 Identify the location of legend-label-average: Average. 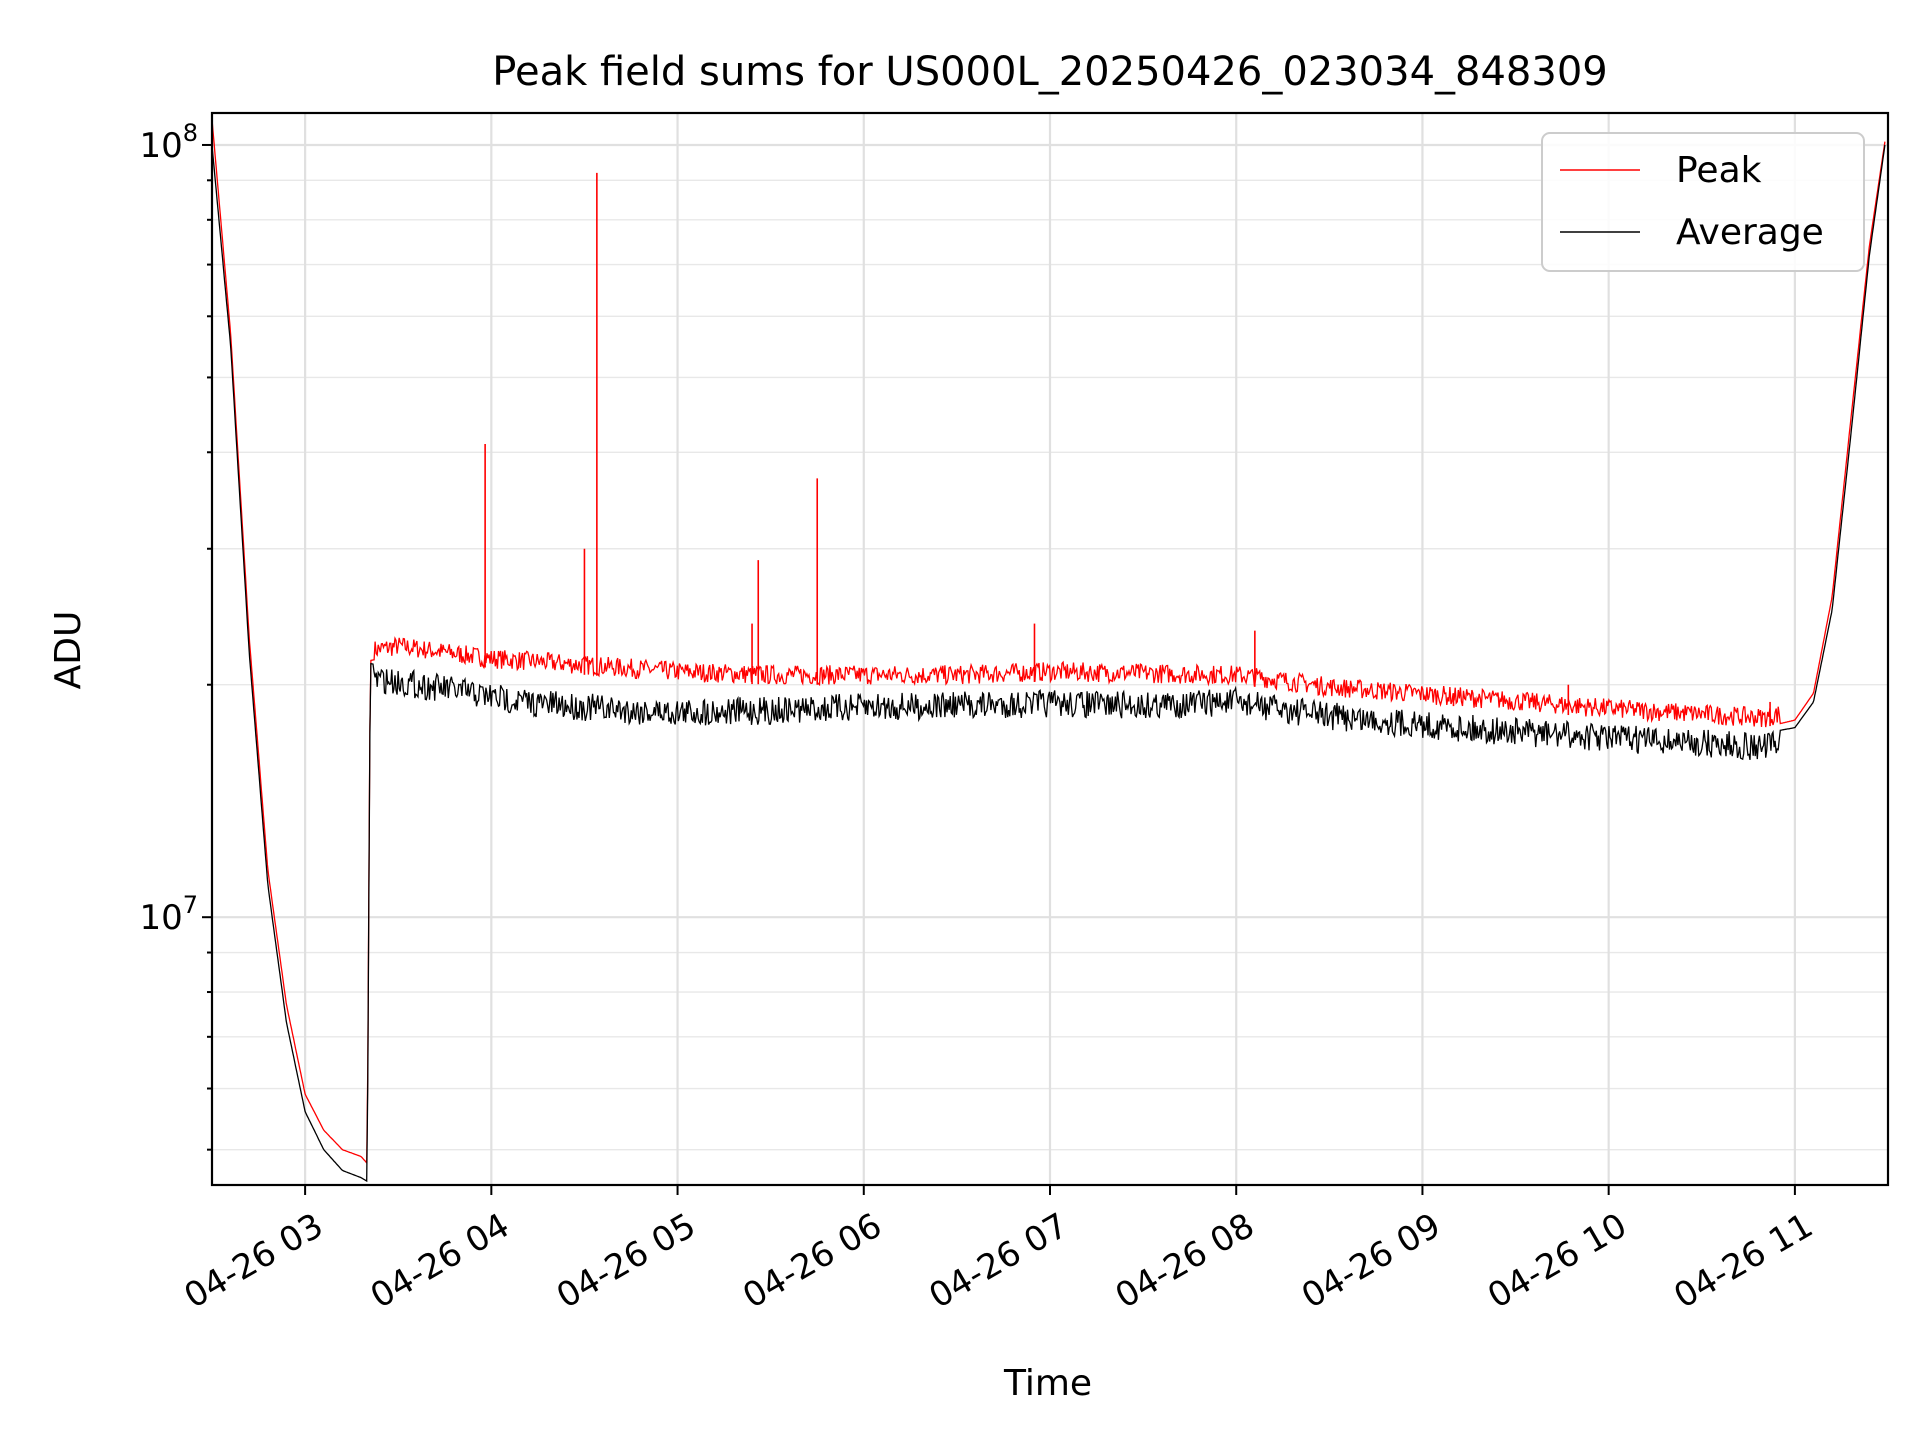
(1750, 232).